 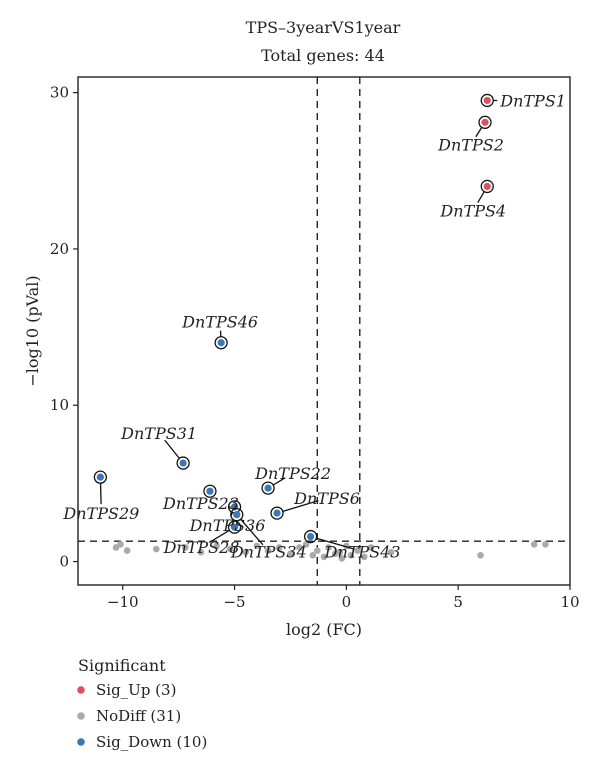 I want to click on leader-line-dntps29, so click(x=100, y=494).